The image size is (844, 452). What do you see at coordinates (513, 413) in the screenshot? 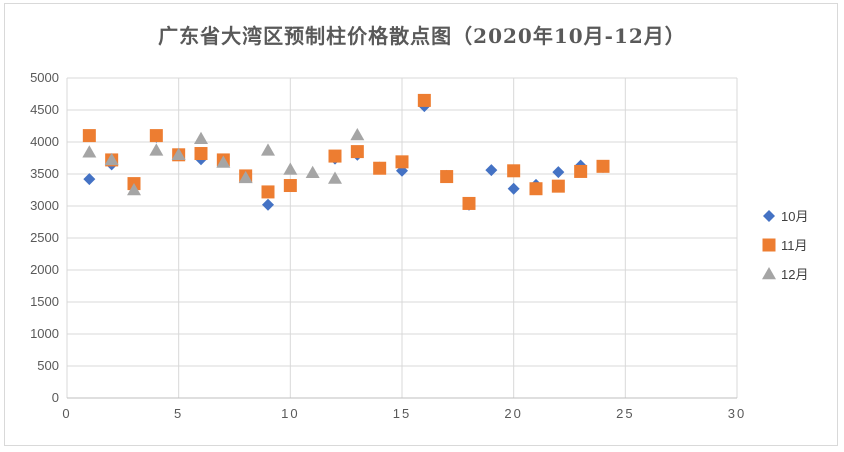
I see `x-tick-label: 20` at bounding box center [513, 413].